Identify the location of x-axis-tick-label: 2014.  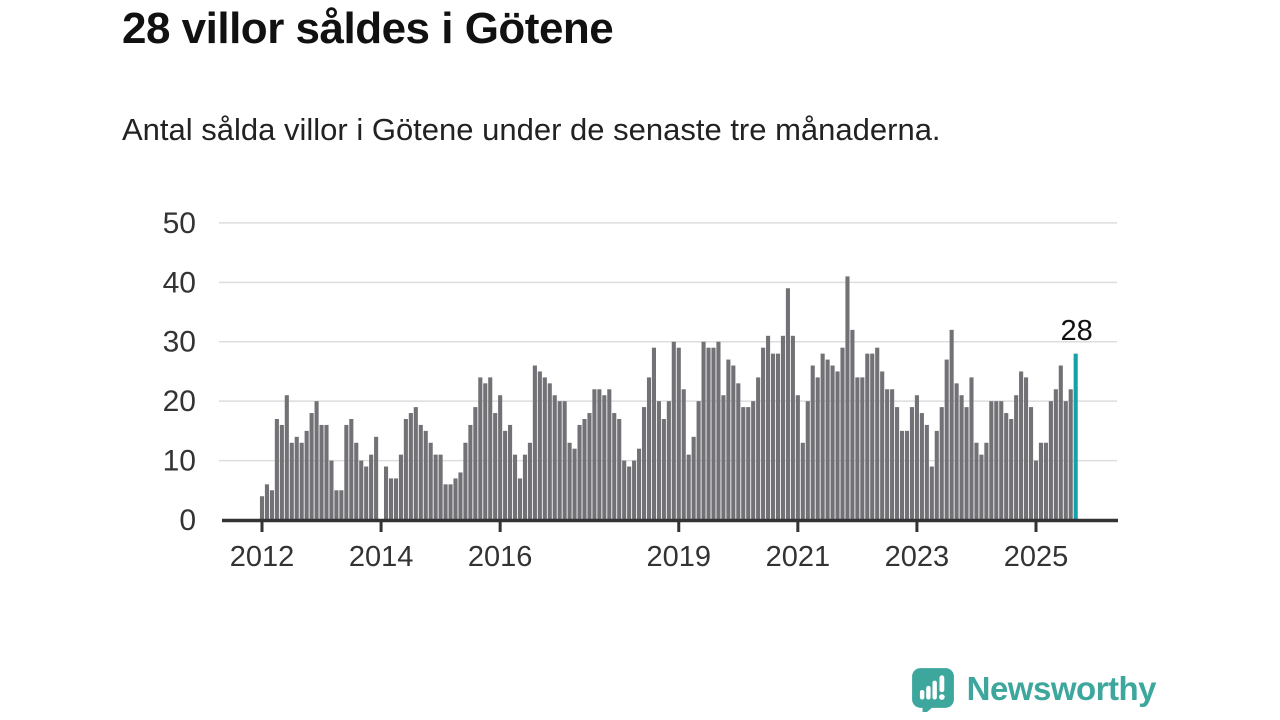
(381, 557).